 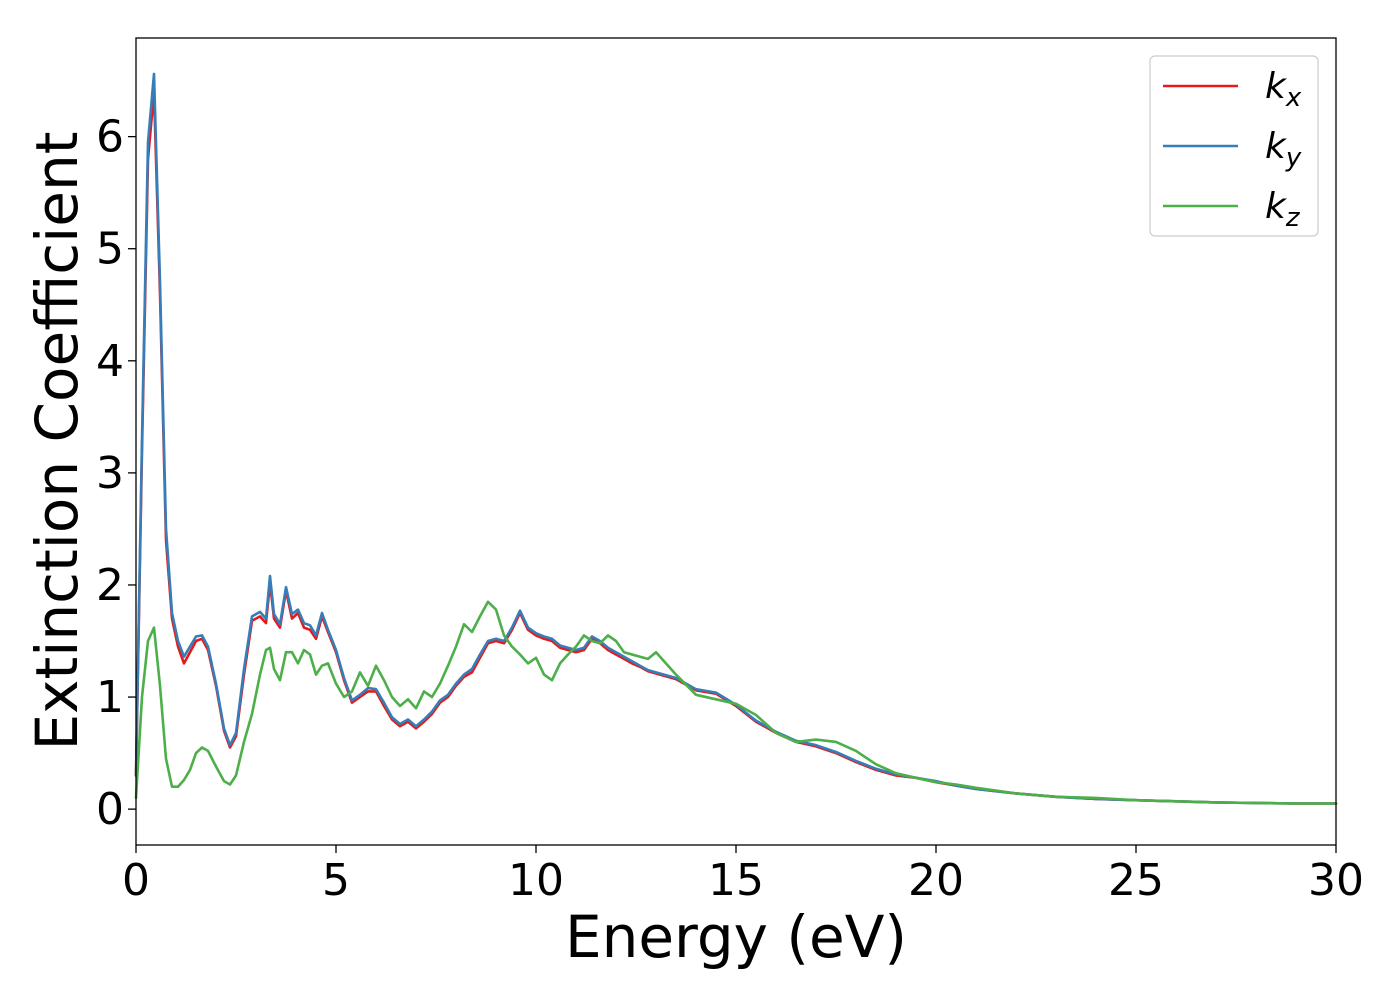 I want to click on y-axis-ticks: 0 1 2 3 4 5 6, so click(x=116, y=473).